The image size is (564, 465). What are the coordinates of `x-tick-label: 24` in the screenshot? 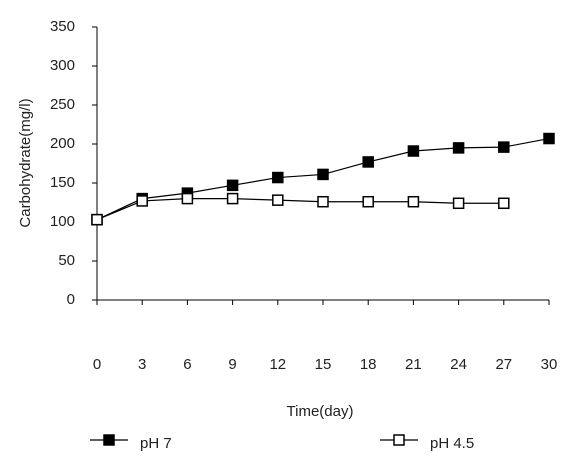 It's located at (458, 364).